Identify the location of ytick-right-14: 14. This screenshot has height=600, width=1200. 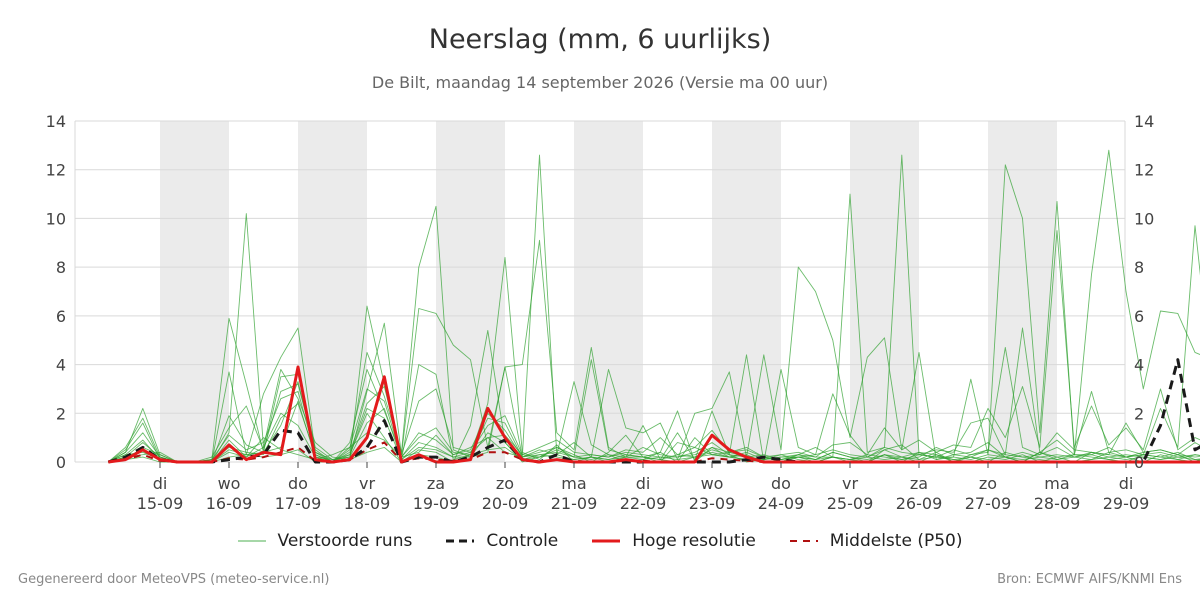
(1144, 121).